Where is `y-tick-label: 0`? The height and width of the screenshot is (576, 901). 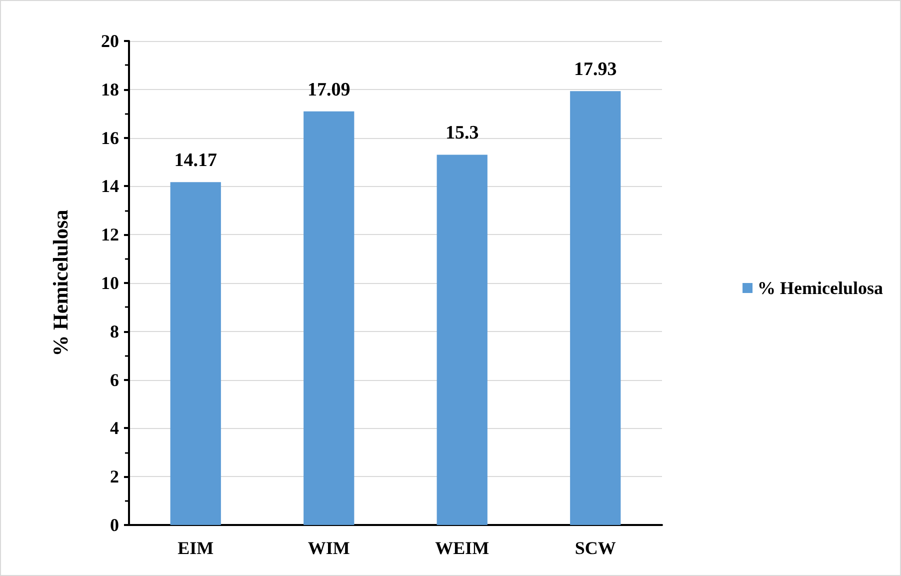 y-tick-label: 0 is located at coordinates (114, 525).